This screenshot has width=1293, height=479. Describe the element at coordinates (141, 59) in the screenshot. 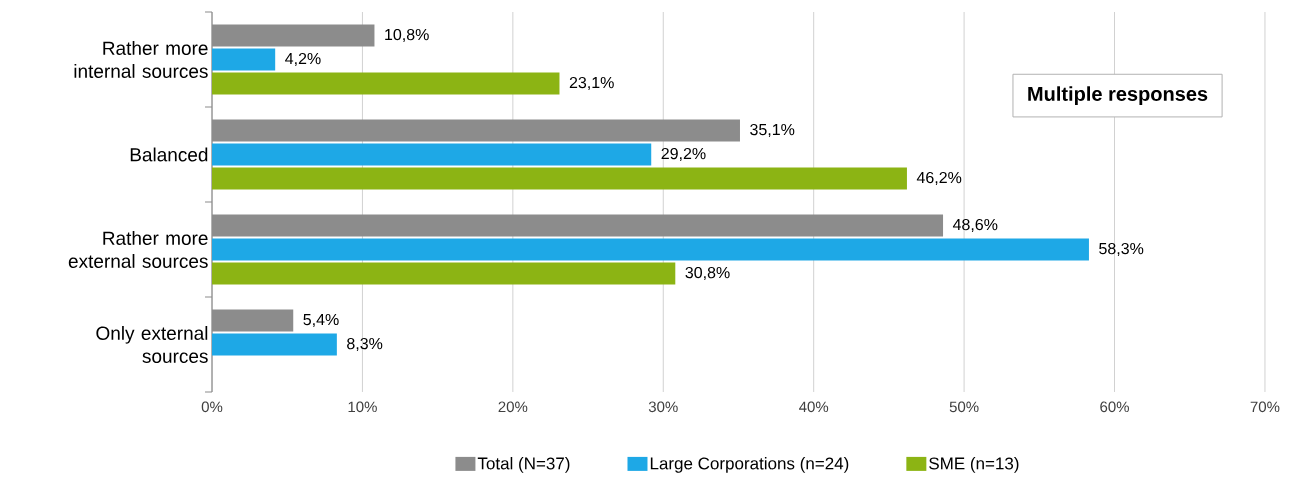

I see `y-tick-label: Rather more internal sources` at that location.